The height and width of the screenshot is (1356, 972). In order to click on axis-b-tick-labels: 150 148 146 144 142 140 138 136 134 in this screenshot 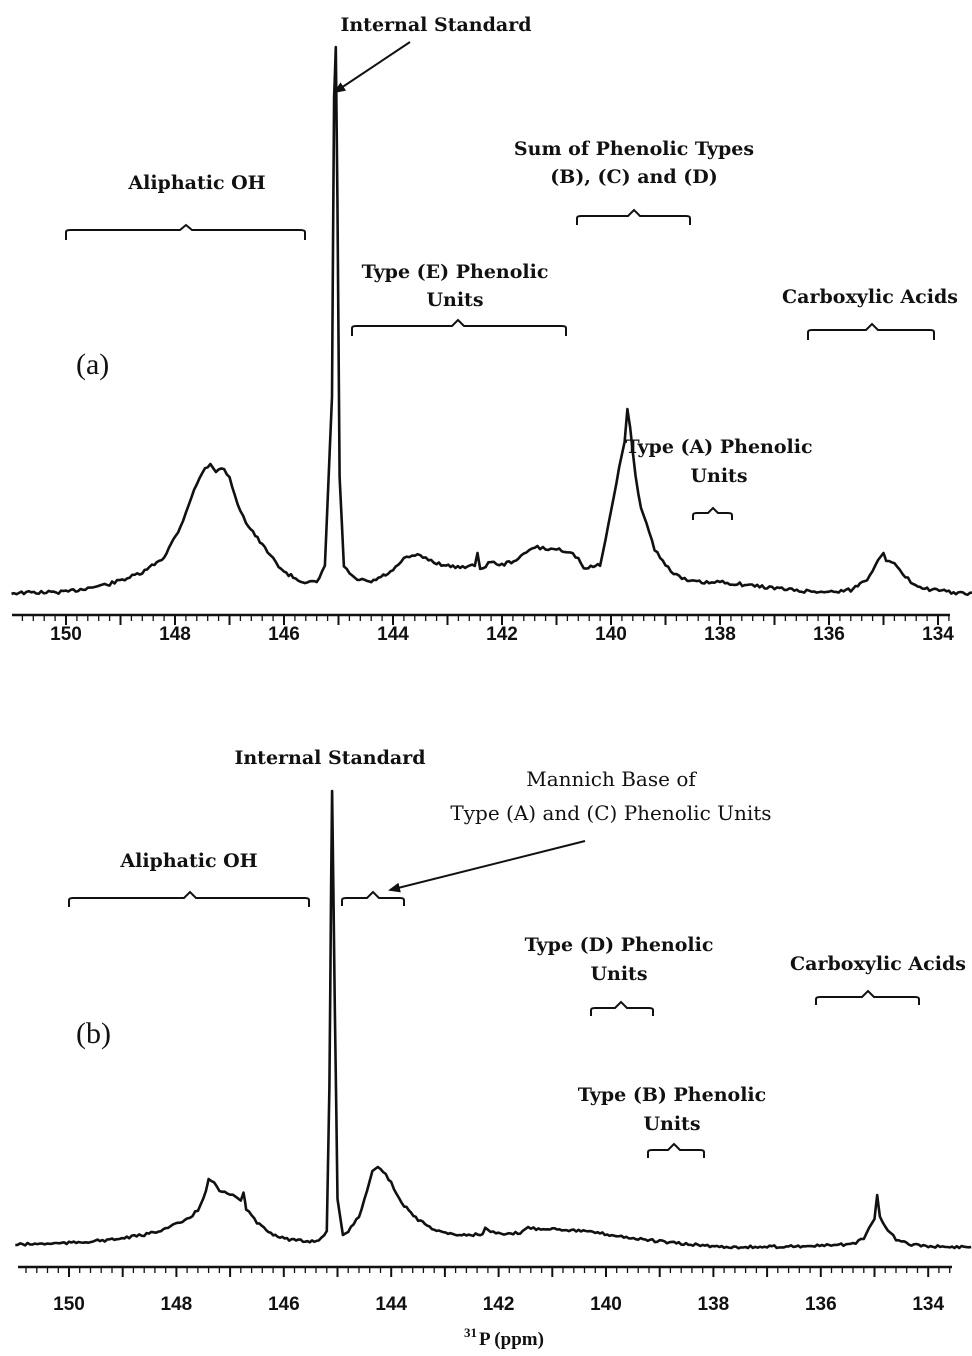, I will do `click(498, 1304)`.